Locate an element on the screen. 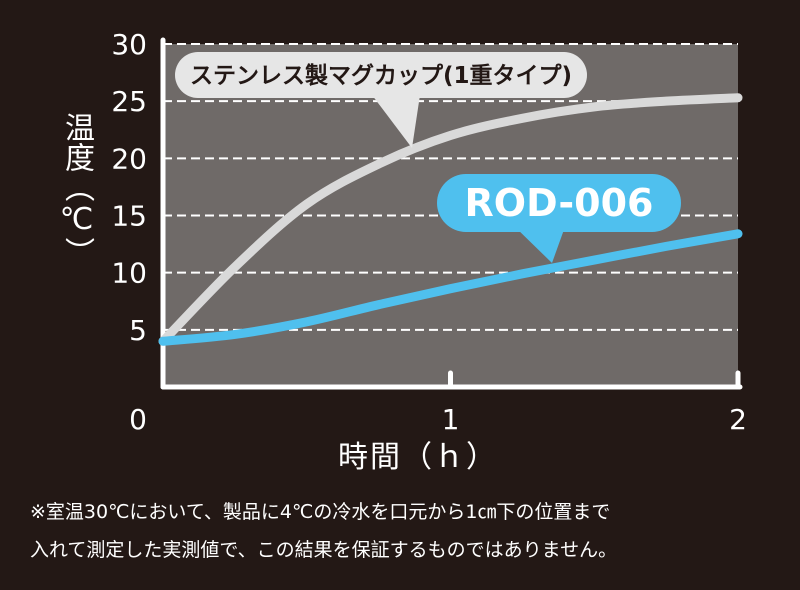 The height and width of the screenshot is (590, 800). y-tick-label: 10 is located at coordinates (129, 273).